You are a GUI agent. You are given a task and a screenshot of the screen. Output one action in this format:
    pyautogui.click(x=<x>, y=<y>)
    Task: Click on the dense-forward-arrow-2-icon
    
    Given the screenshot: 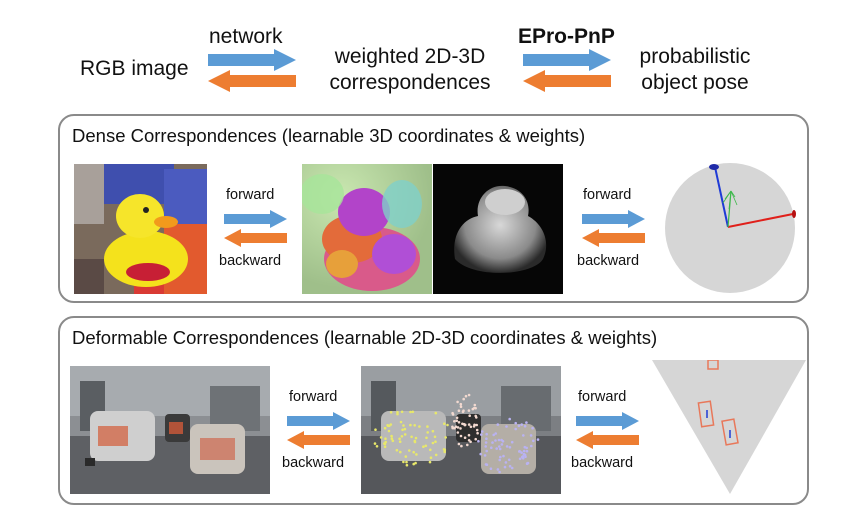 What is the action you would take?
    pyautogui.click(x=613, y=219)
    